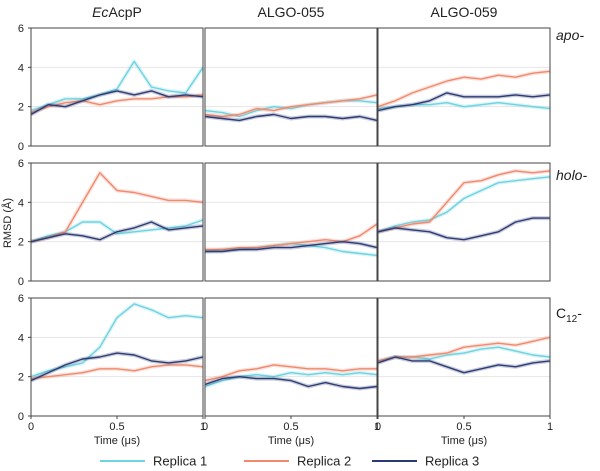  I want to click on row-label-c12: C12-, so click(569, 315).